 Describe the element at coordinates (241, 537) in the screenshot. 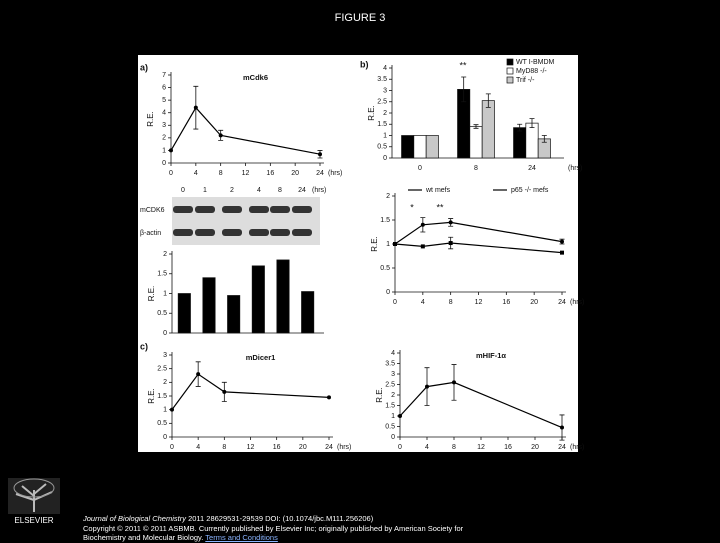

I see `terms-link: Terms and Conditions` at that location.